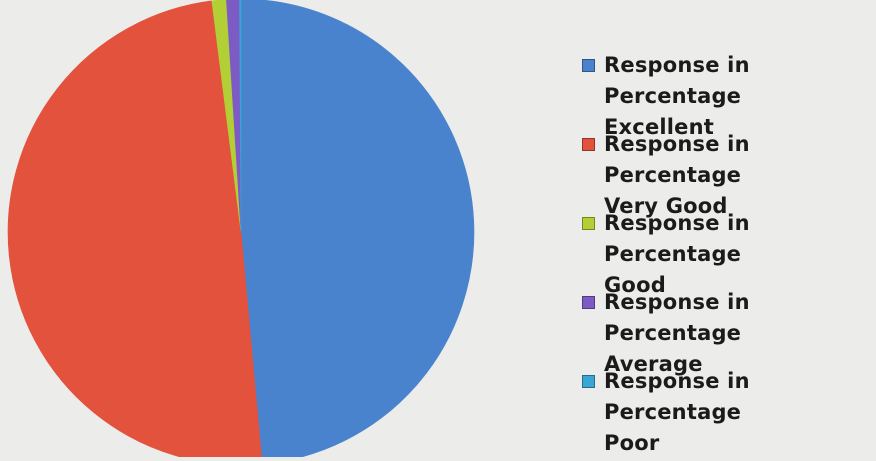 This screenshot has height=461, width=876. I want to click on legend-label-line2: Good, so click(635, 285).